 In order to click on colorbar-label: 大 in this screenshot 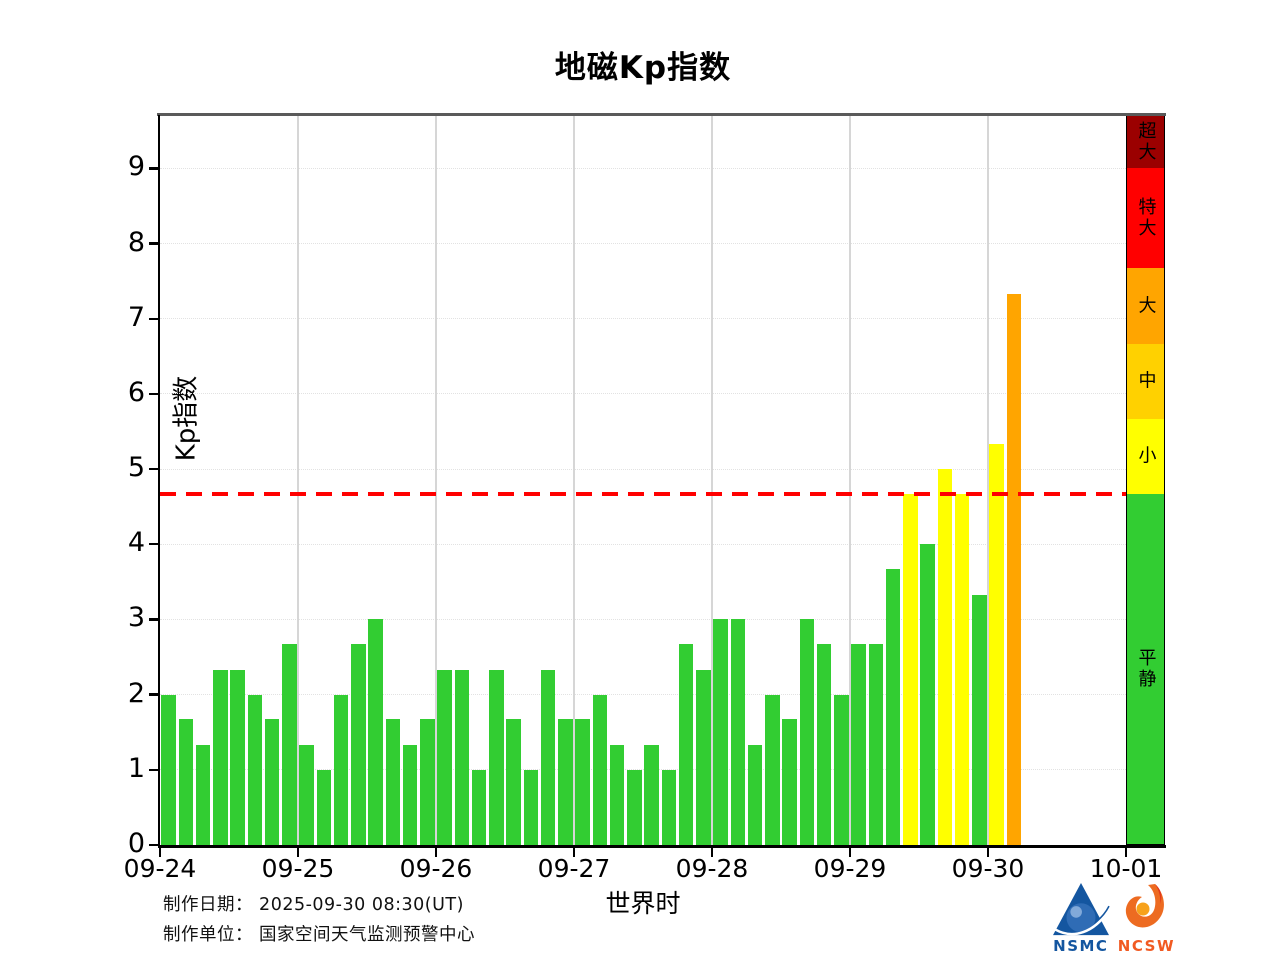, I will do `click(1146, 306)`.